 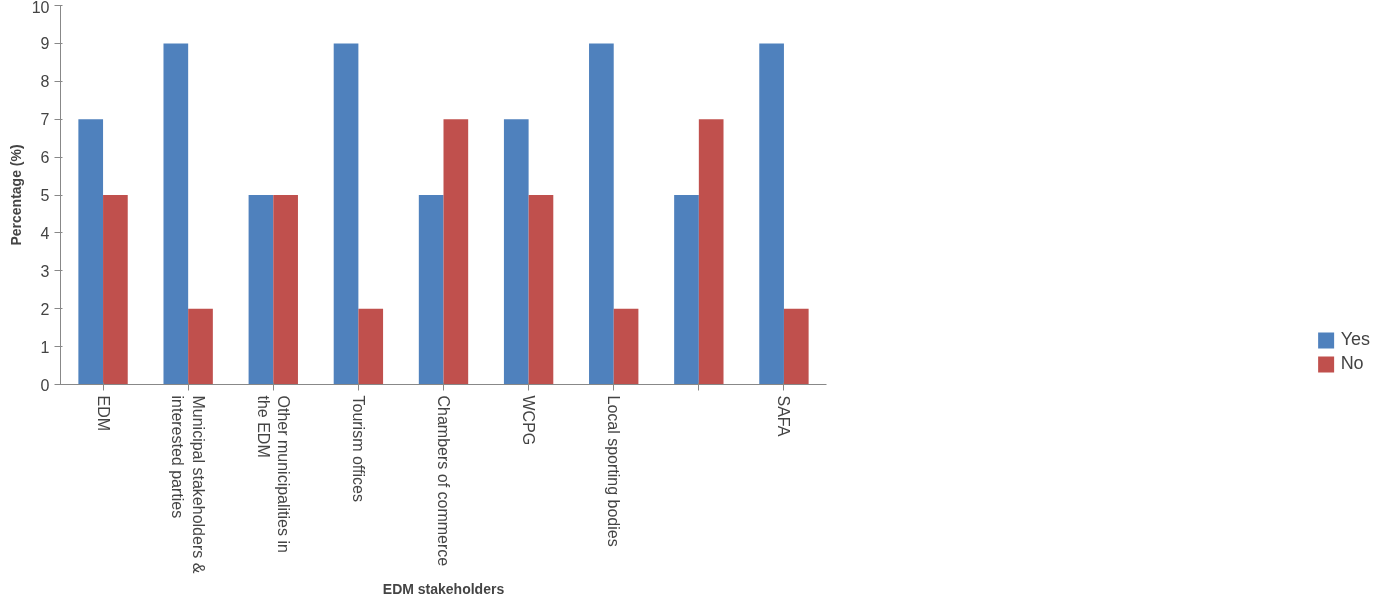 I want to click on y-tick-label: 9, so click(x=45, y=44).